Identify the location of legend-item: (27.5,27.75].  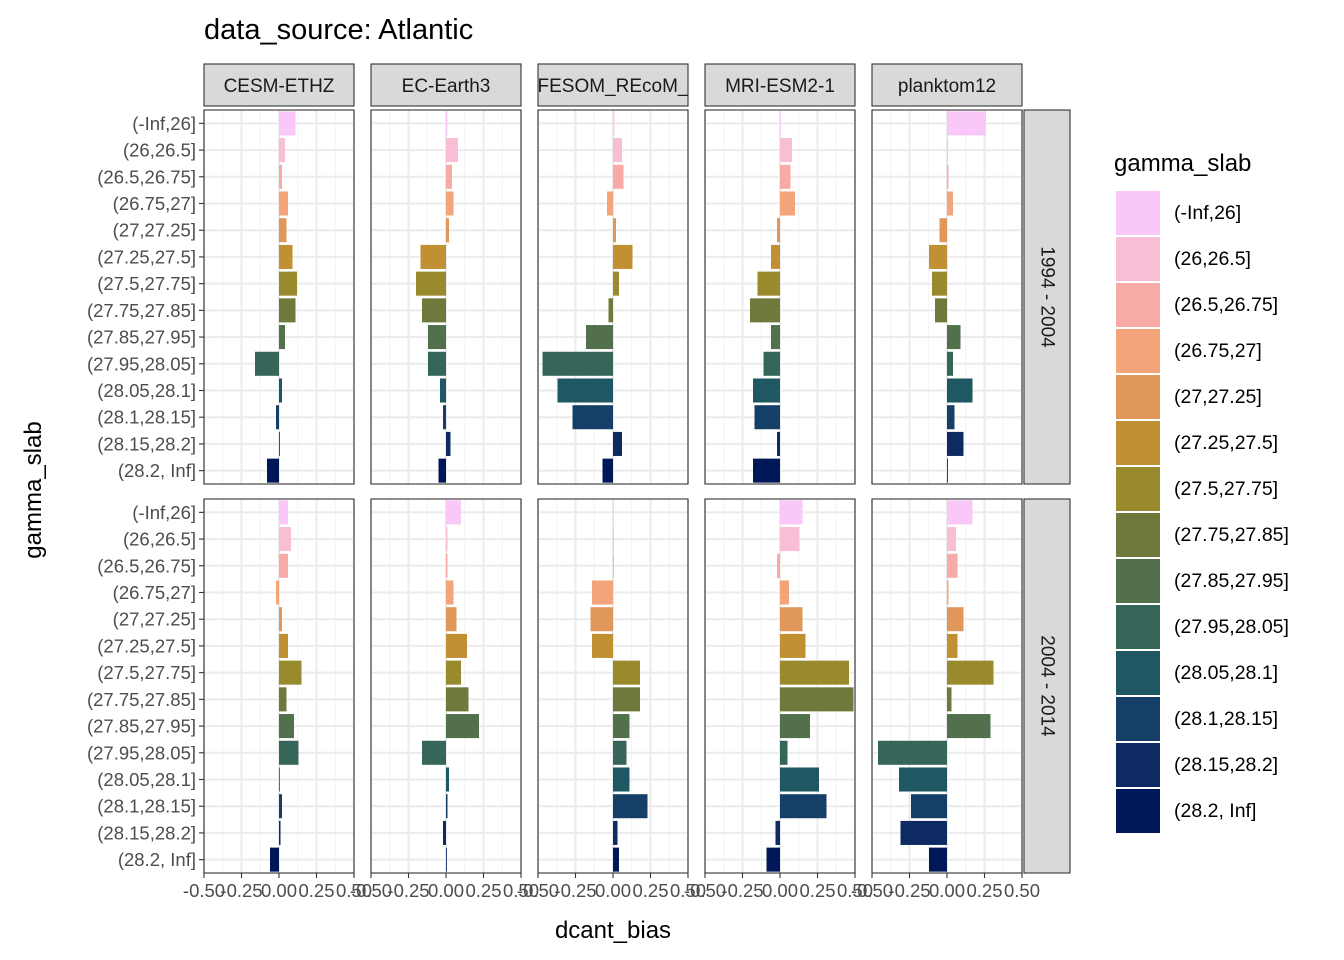
(1197, 489).